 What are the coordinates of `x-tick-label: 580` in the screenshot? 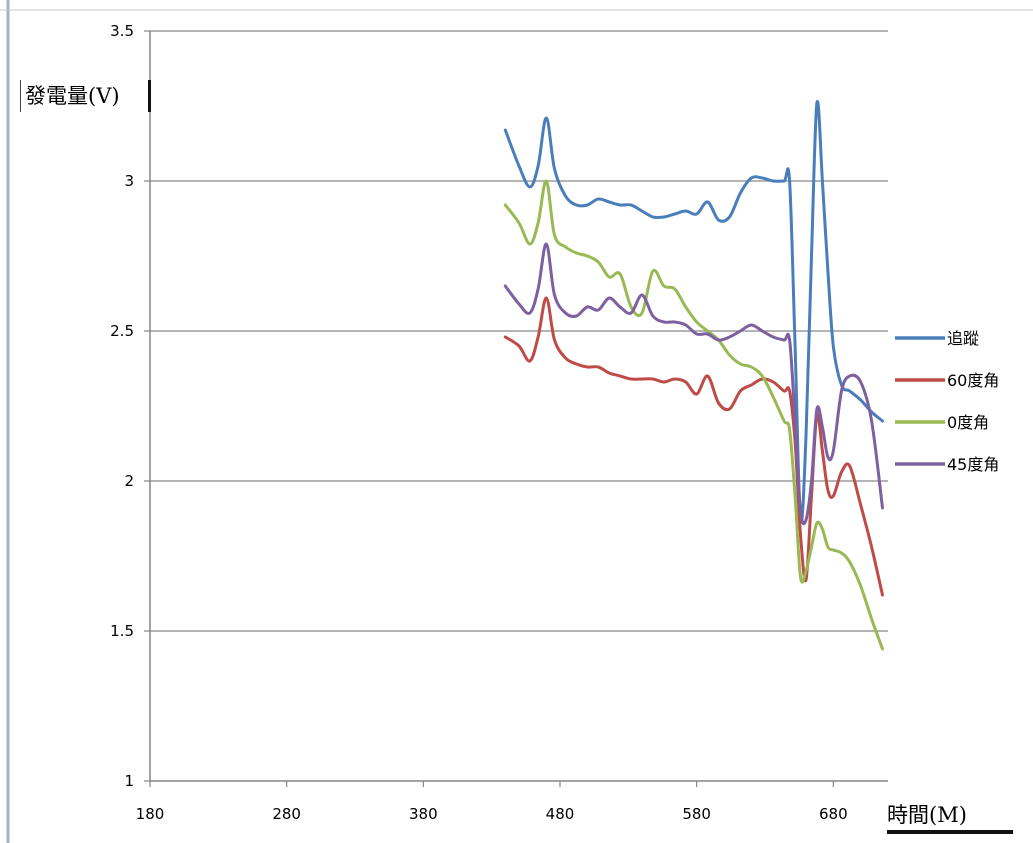 It's located at (696, 814).